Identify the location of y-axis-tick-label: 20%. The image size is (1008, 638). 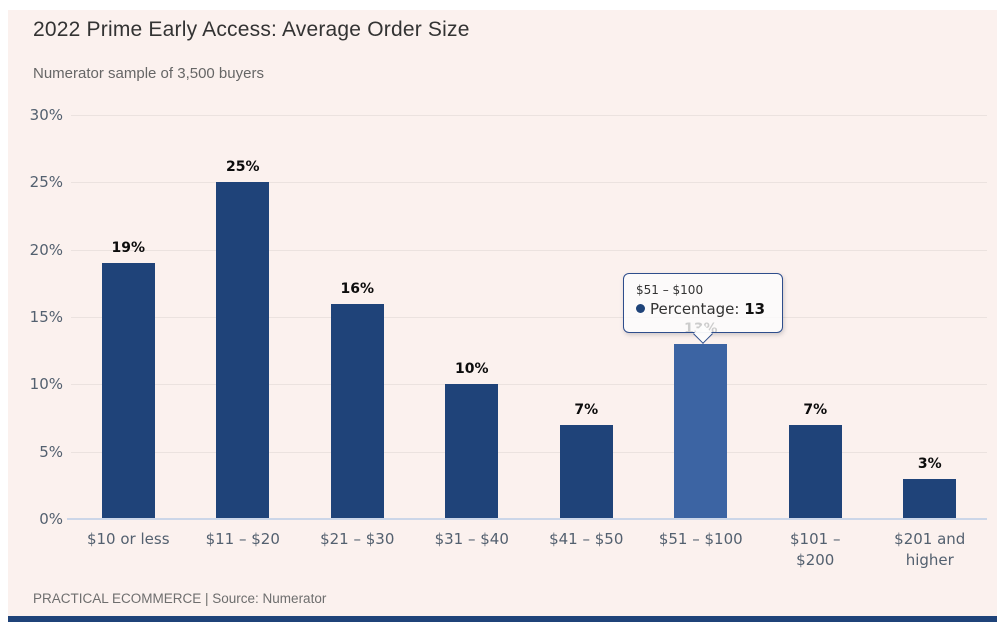
(46, 249).